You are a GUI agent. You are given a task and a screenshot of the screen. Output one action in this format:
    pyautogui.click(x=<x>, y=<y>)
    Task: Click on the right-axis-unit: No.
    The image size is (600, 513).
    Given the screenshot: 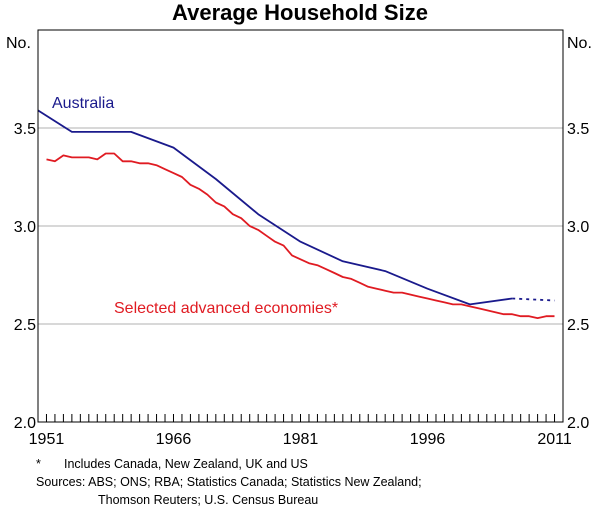 What is the action you would take?
    pyautogui.click(x=579, y=43)
    